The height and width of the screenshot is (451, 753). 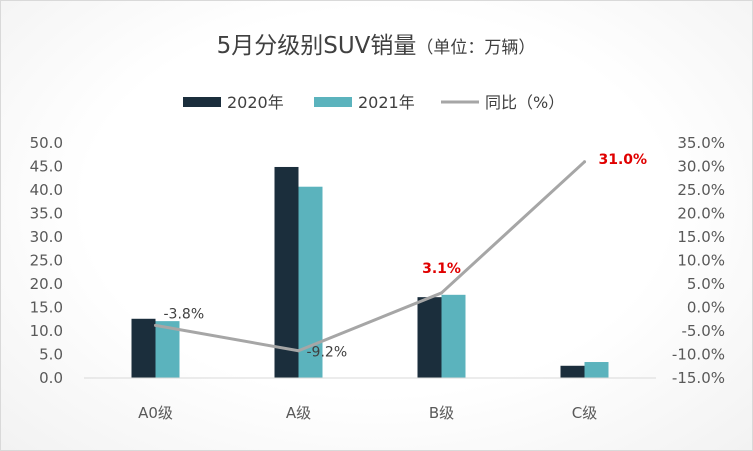 What do you see at coordinates (698, 355) in the screenshot?
I see `right-axis-tick-label: -10.0%` at bounding box center [698, 355].